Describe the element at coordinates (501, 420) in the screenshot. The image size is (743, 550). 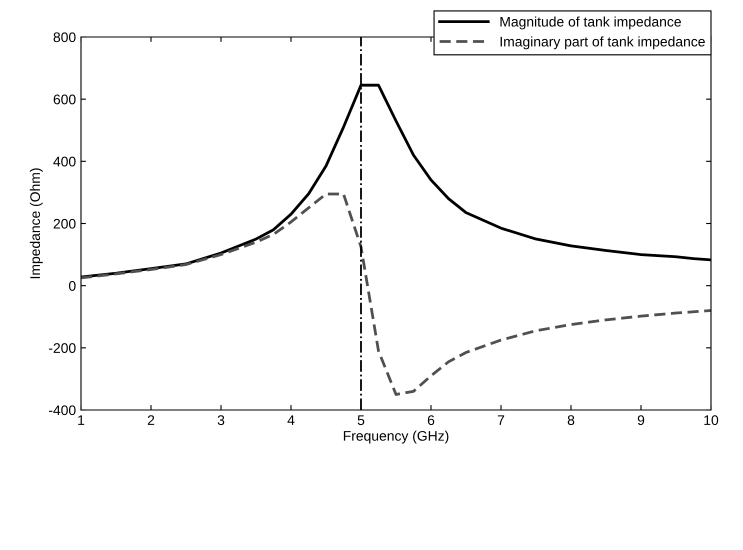
I see `x-tick-label: 7` at that location.